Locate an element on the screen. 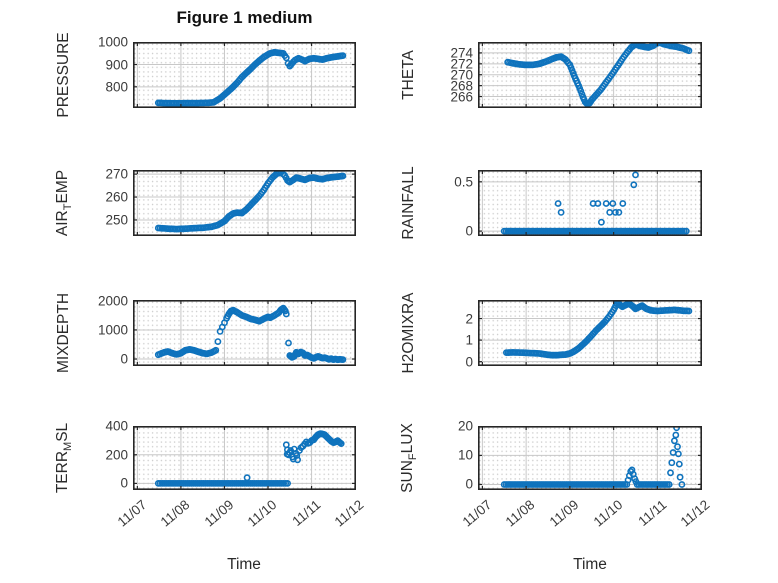 The width and height of the screenshot is (778, 583). y-tick-label-pressure: 800 is located at coordinates (116, 87).